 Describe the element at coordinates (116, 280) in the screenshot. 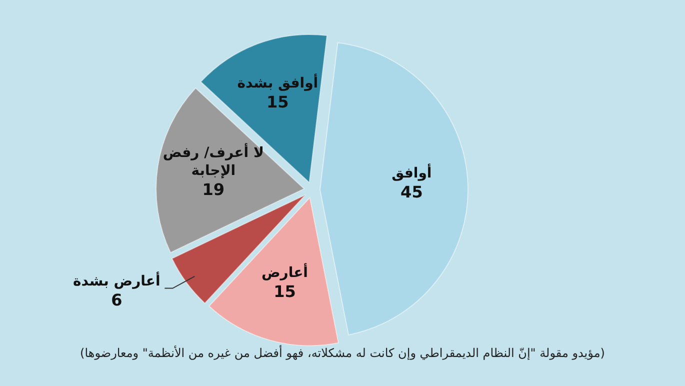

I see `slice-label: أعارض بشدة` at that location.